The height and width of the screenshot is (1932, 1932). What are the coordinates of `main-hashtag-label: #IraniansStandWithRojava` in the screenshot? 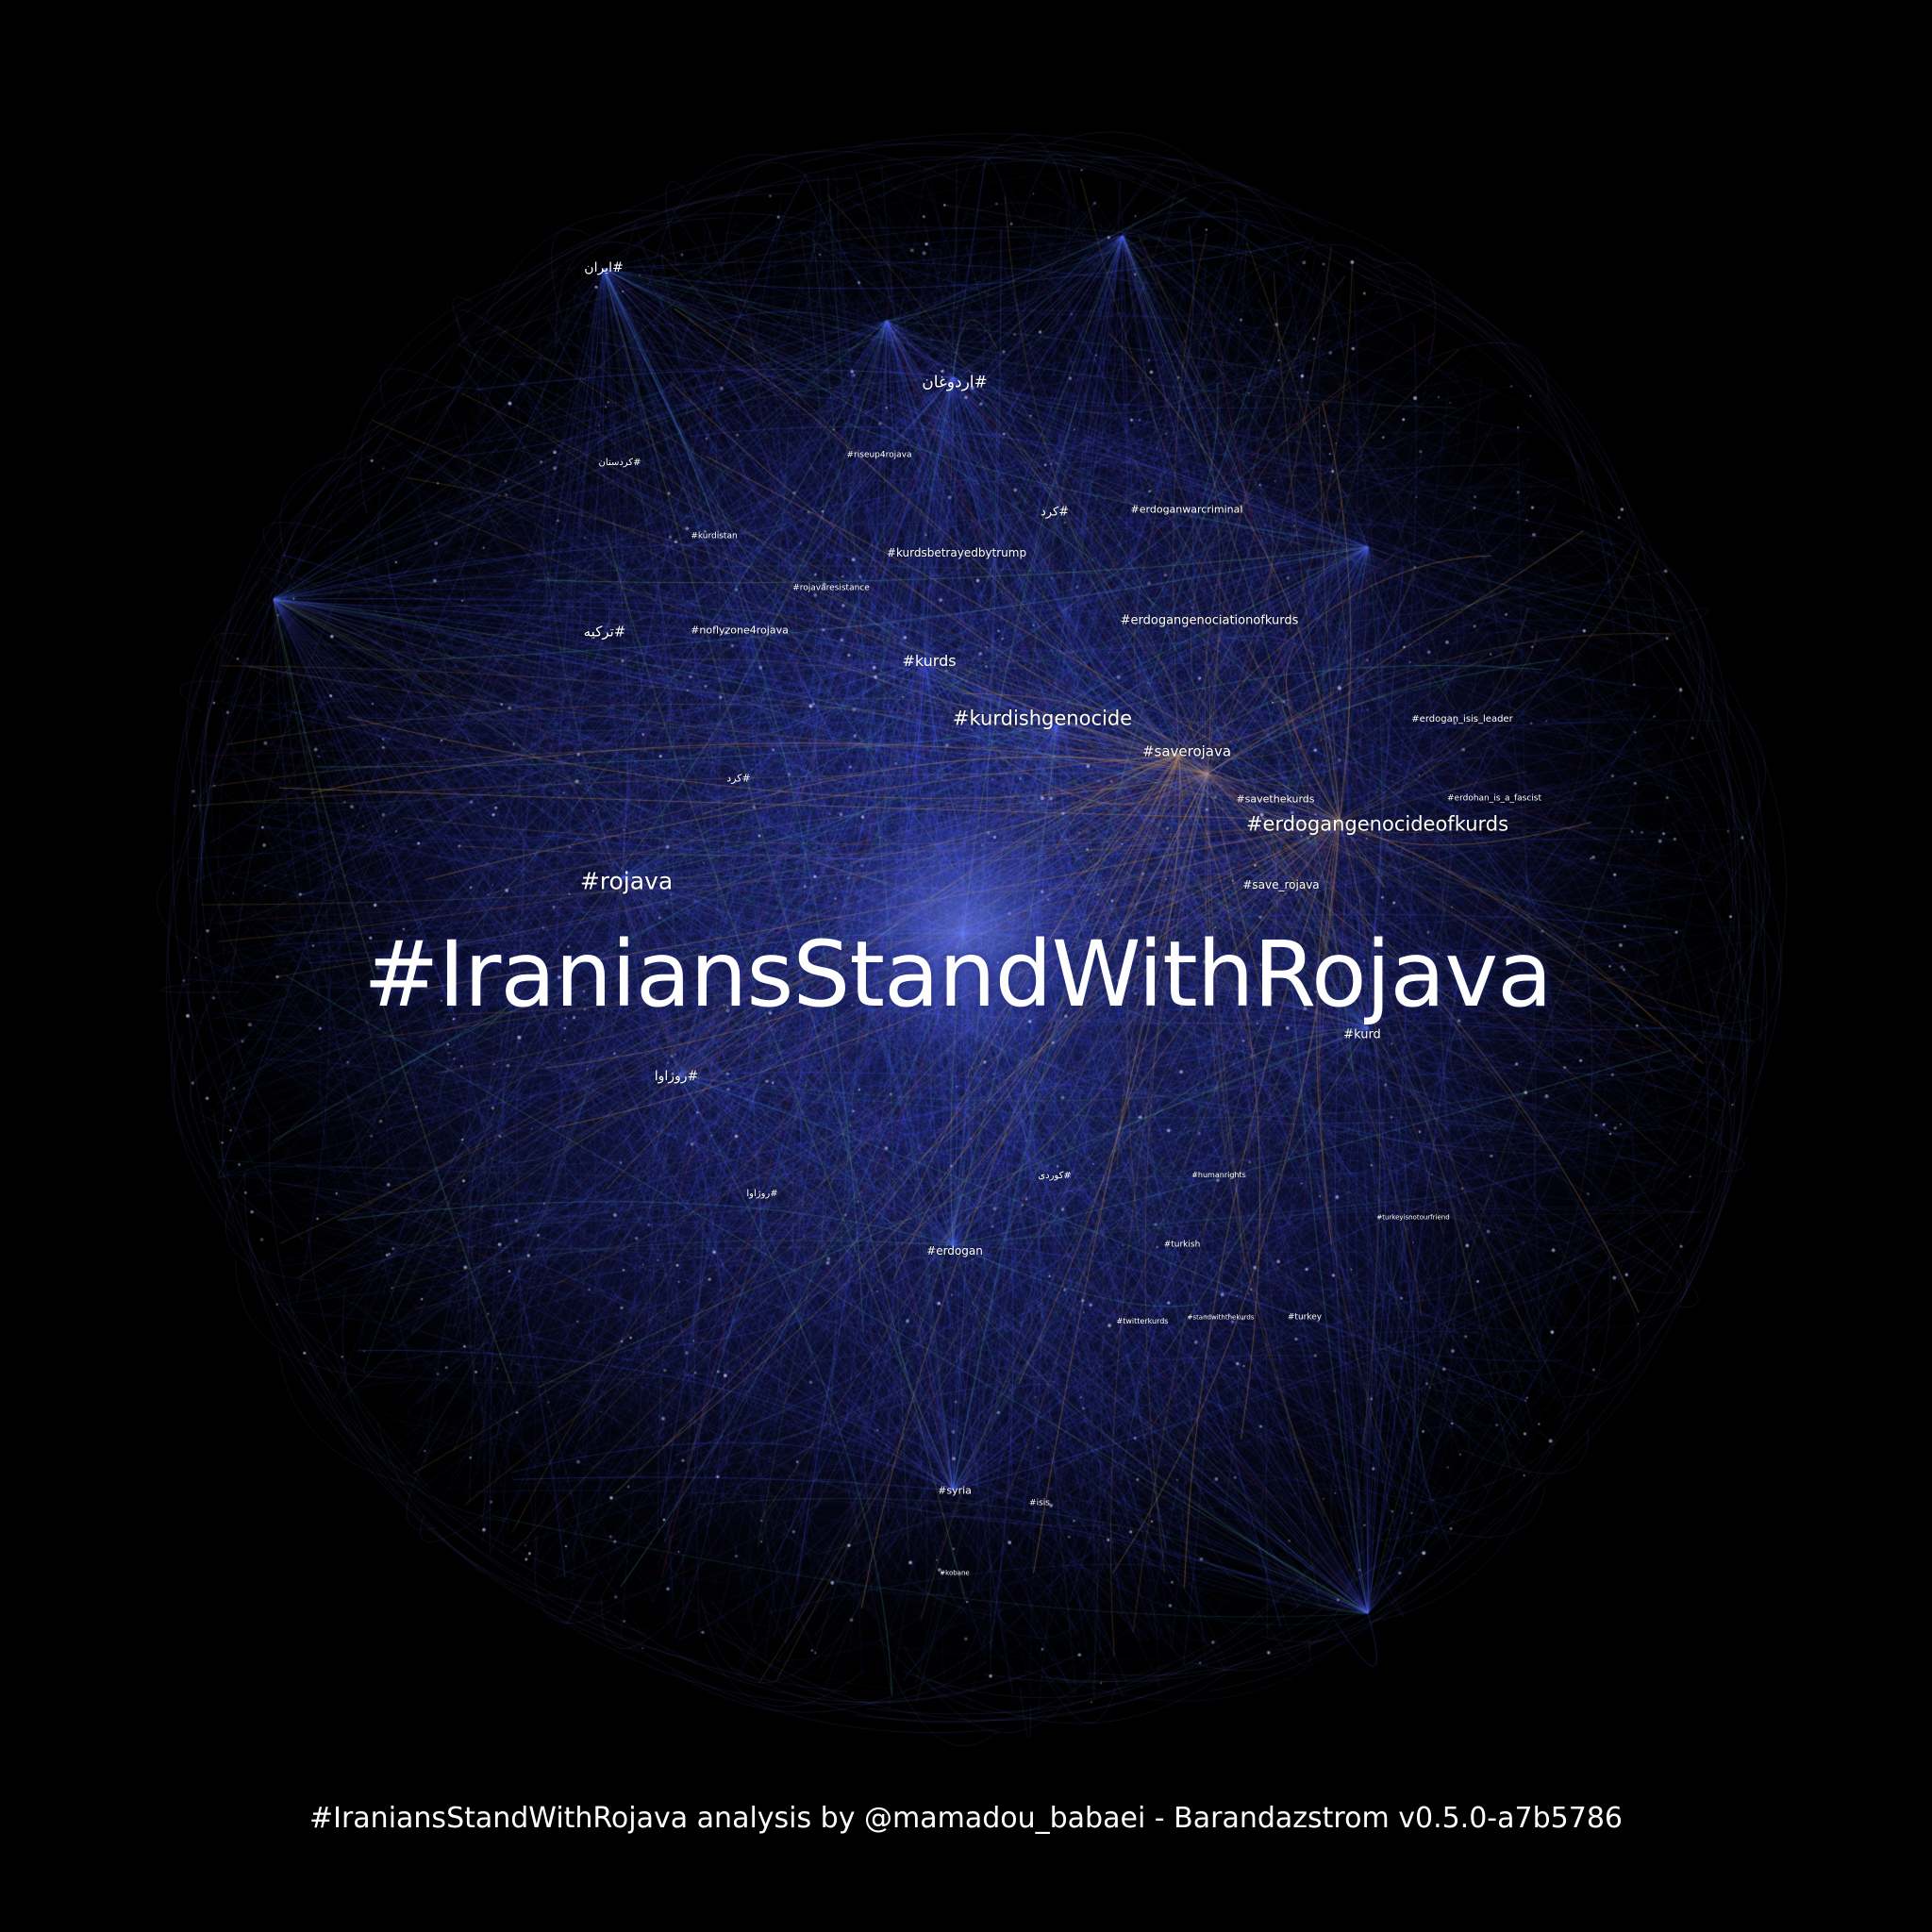 It's located at (958, 974).